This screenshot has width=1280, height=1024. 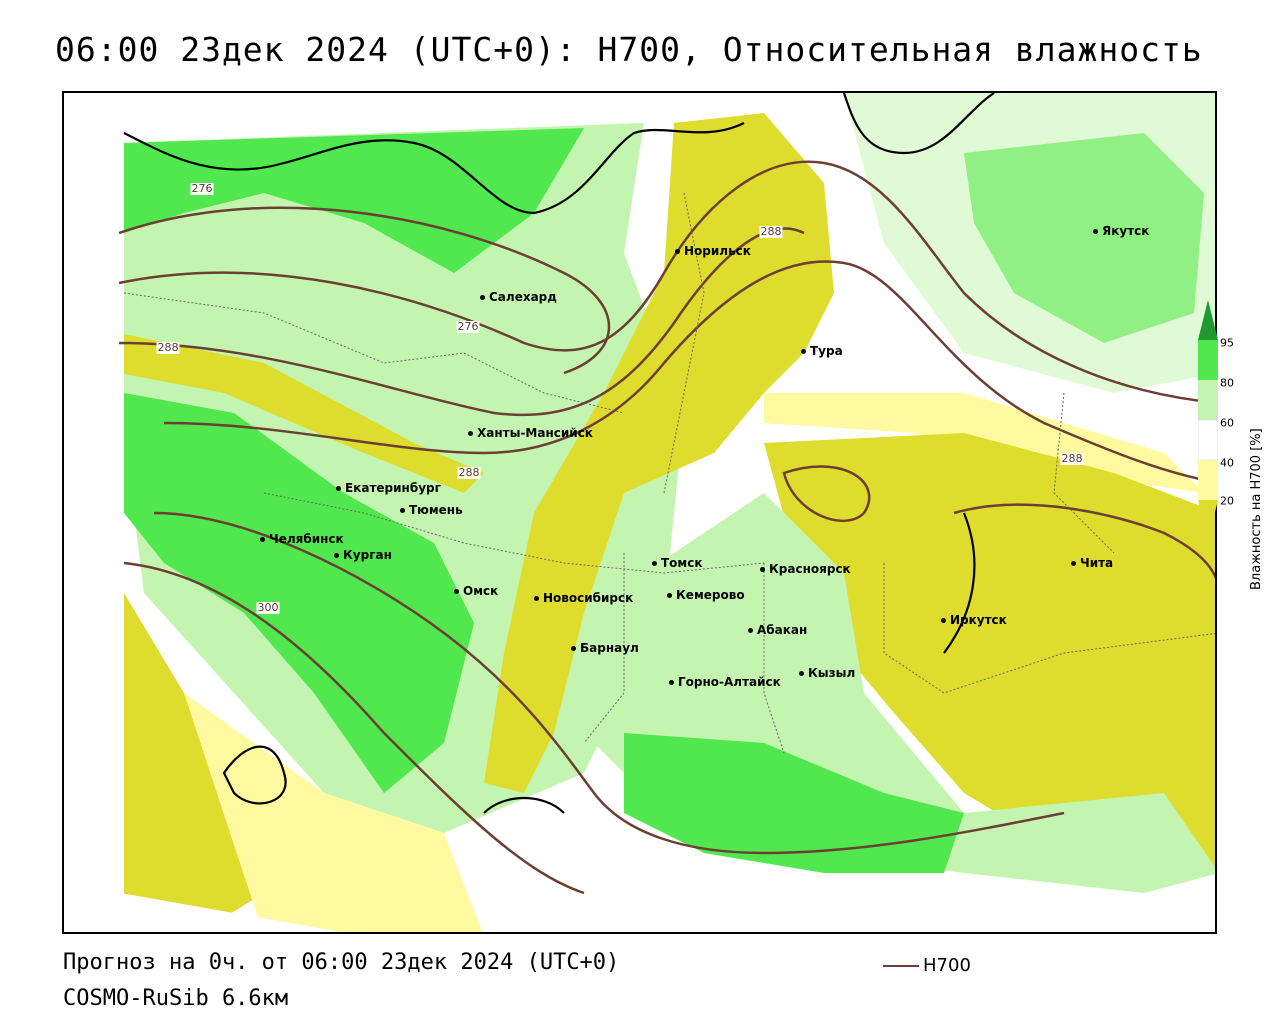 I want to click on pale-area-southwest, so click(x=333, y=812).